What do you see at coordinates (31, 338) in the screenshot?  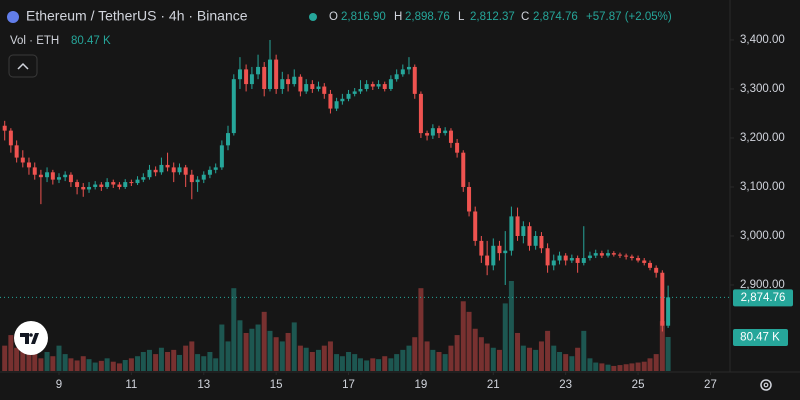 I see `logo` at bounding box center [31, 338].